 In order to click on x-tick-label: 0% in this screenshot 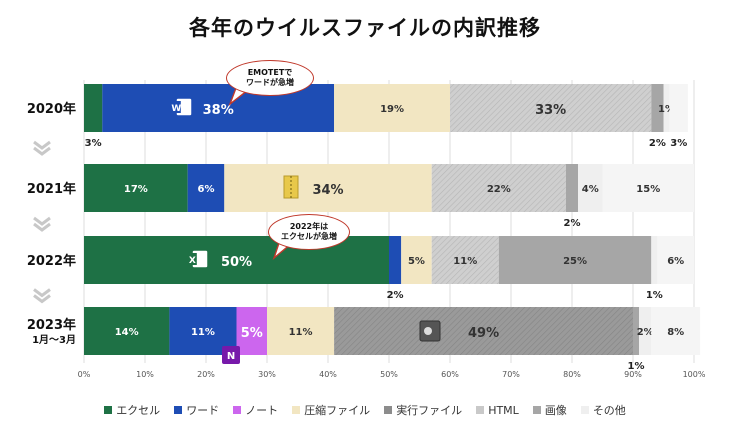, I will do `click(84, 374)`.